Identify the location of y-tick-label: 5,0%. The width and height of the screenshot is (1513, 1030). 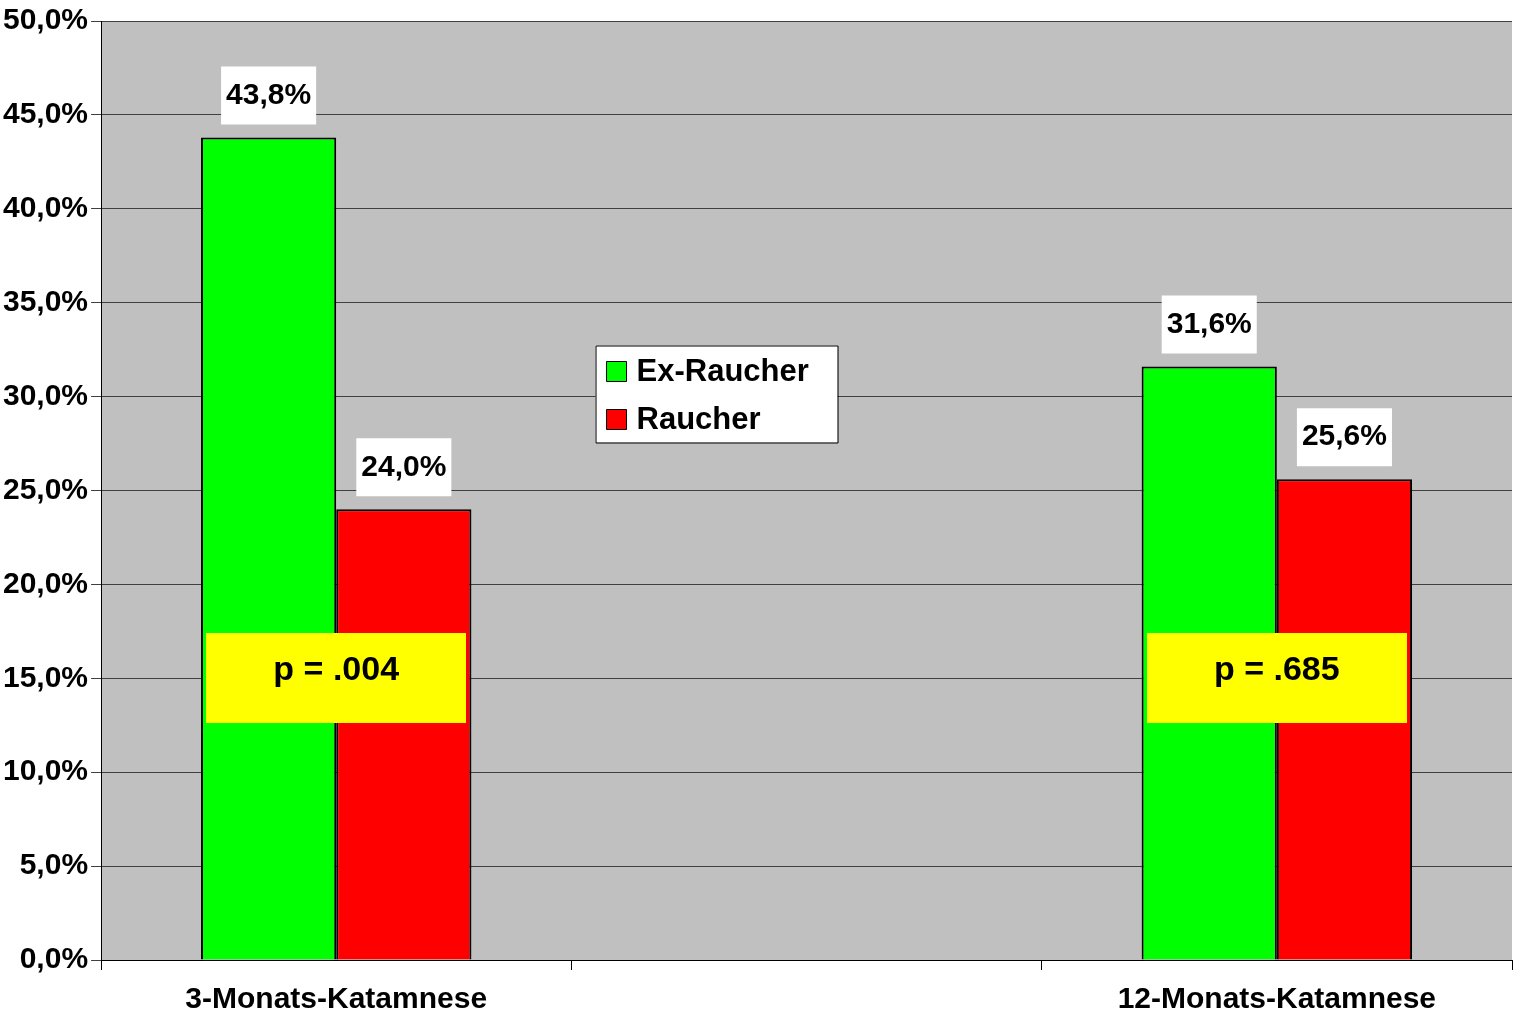
(54, 864).